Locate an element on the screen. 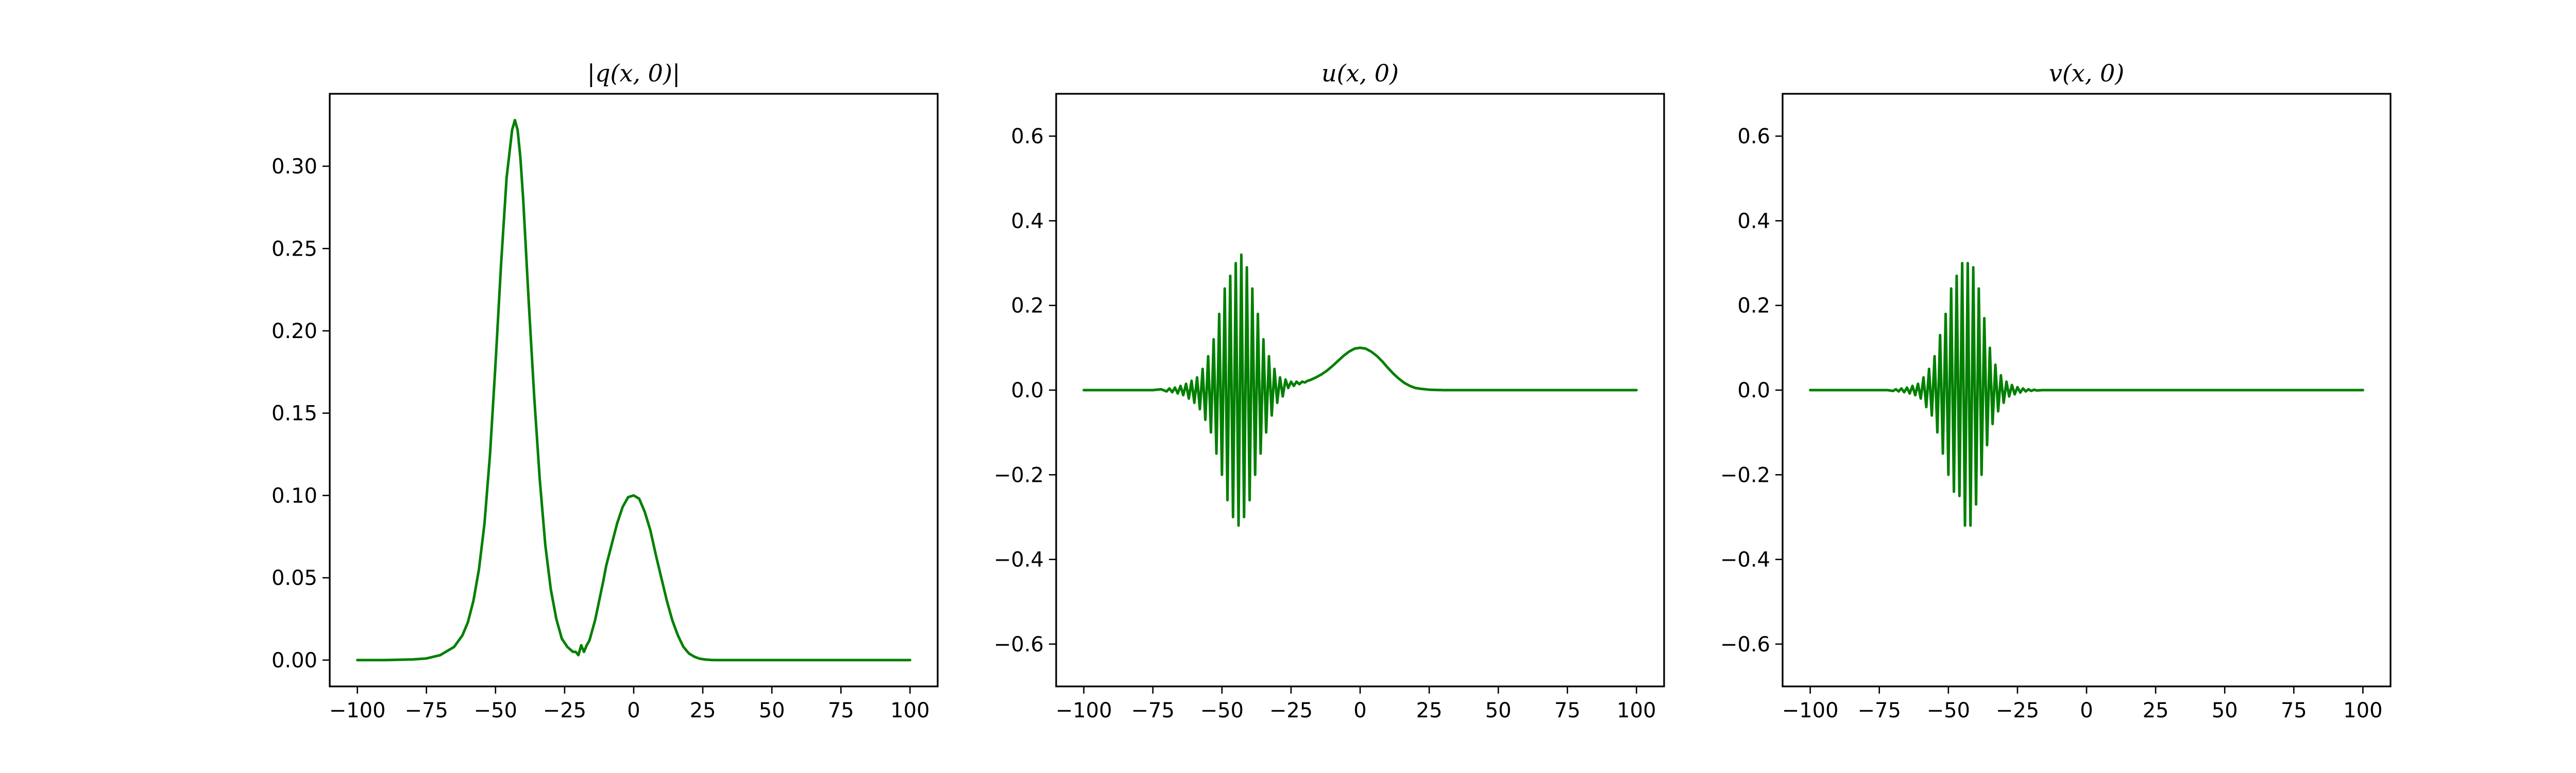  y-tick-label: 0.20 is located at coordinates (294, 331).